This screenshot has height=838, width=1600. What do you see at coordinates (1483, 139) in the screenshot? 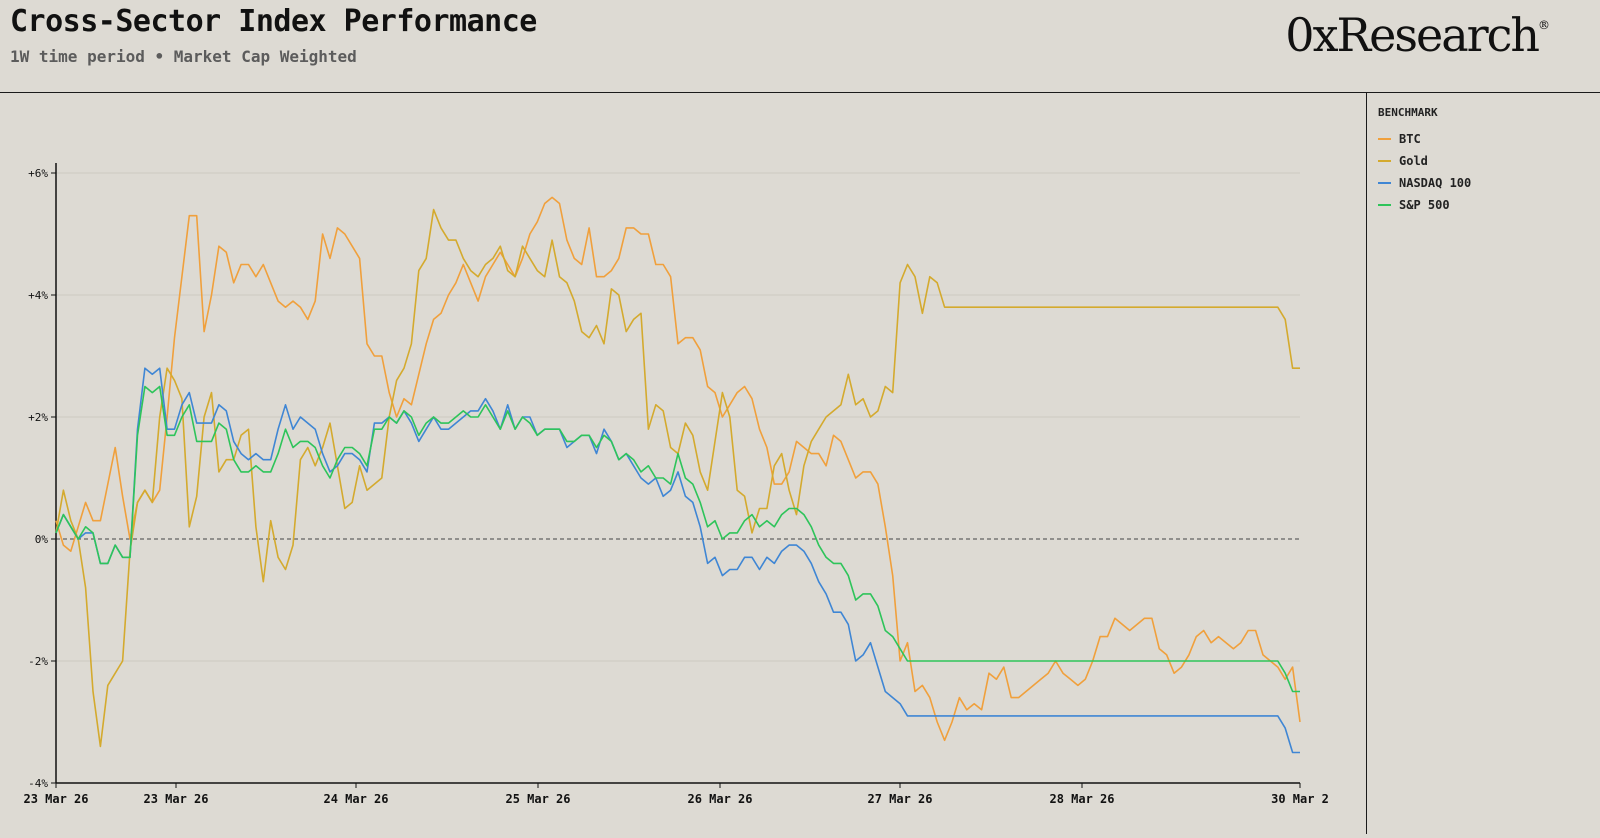
I see `legend-item: BTC` at bounding box center [1483, 139].